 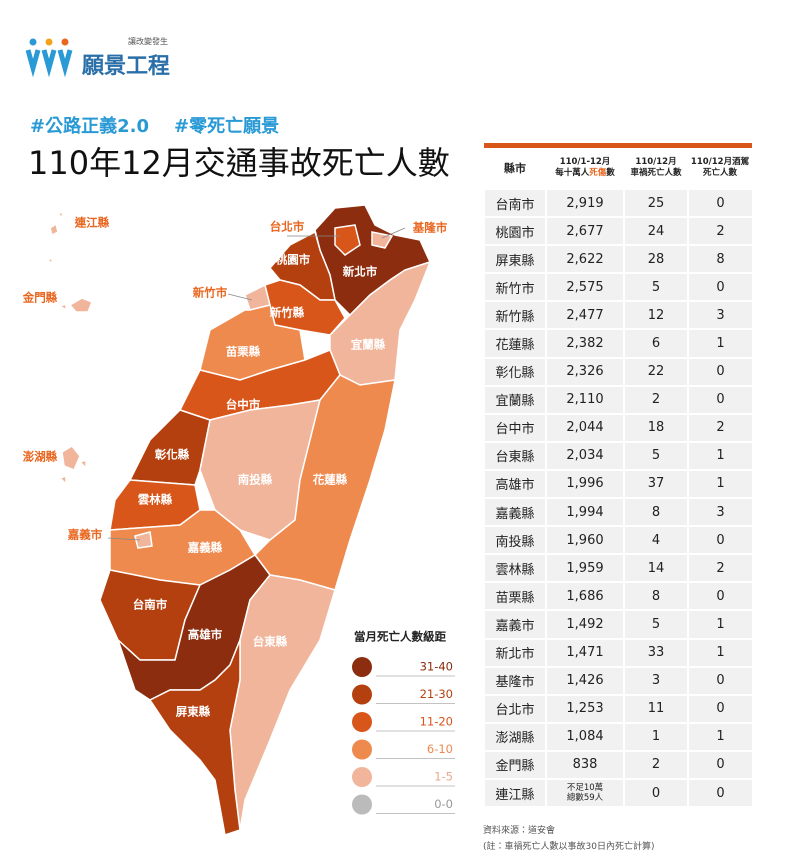 I want to click on county-label: 高雄市, so click(x=205, y=635).